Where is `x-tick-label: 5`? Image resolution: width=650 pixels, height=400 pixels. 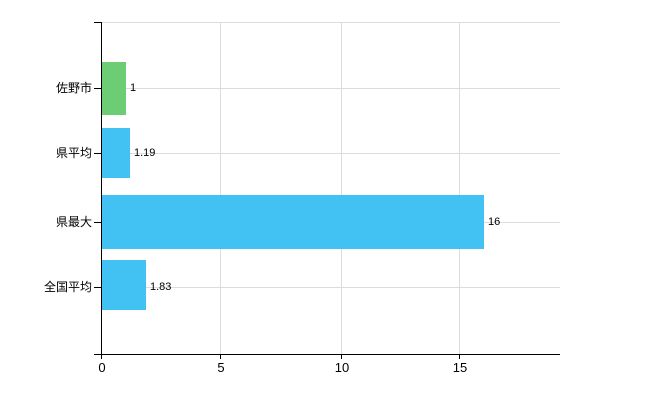
x-tick-label: 5 is located at coordinates (221, 367).